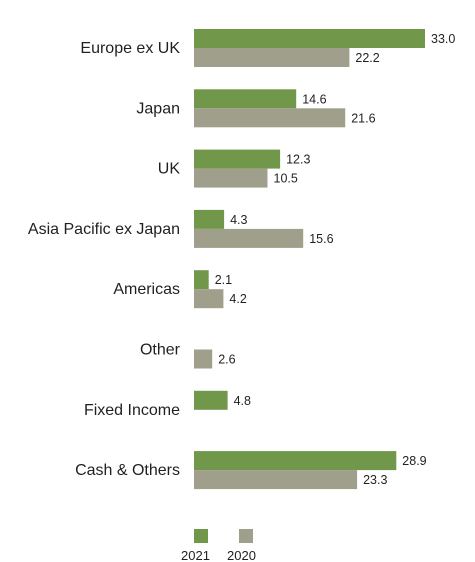  I want to click on data-label-2021: 33.0, so click(443, 39).